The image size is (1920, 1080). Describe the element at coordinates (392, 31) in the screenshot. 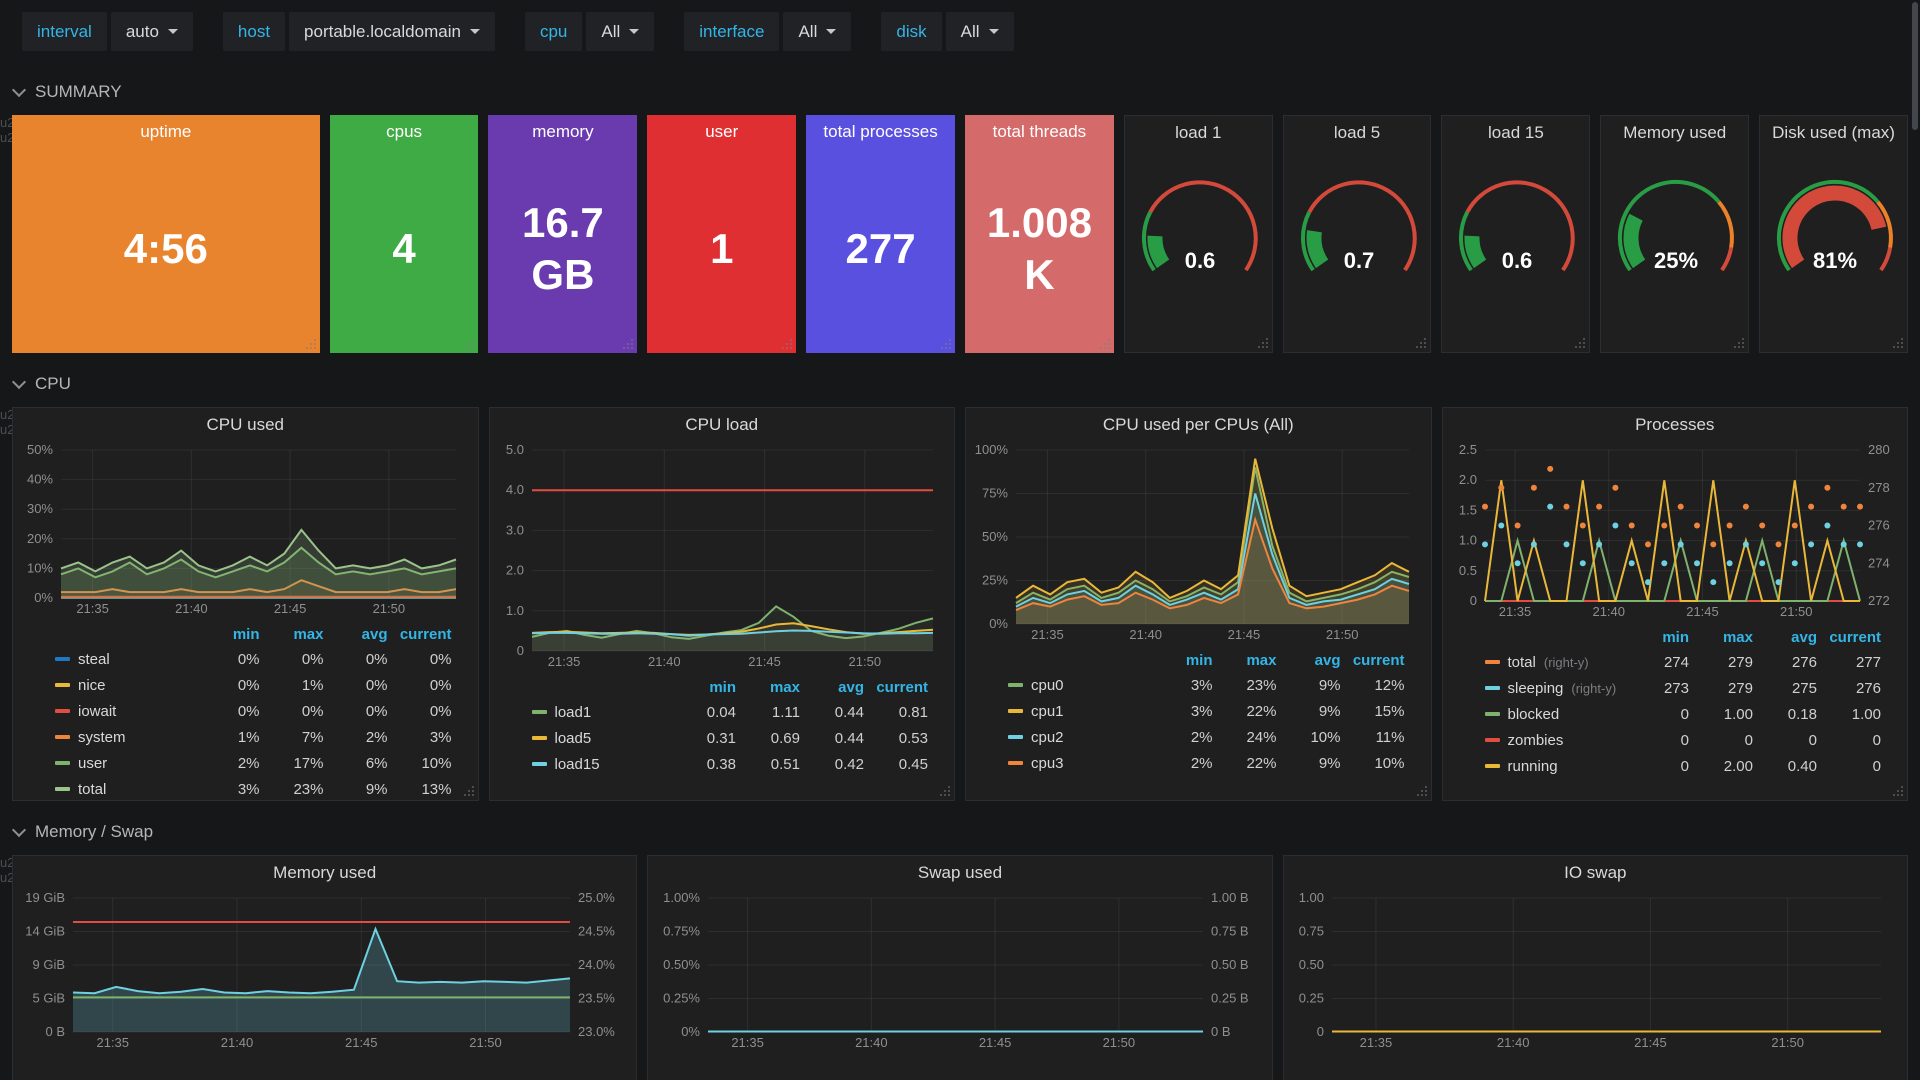

I see `variable-dropdown-host: portable.localdomain` at that location.